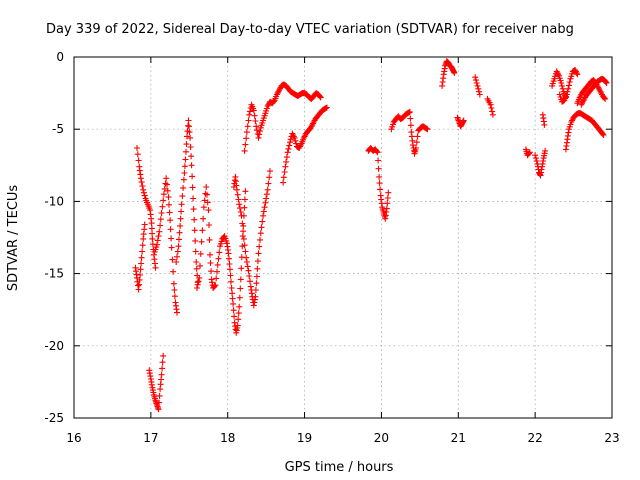 The height and width of the screenshot is (480, 640). I want to click on x-tick-label: 19, so click(304, 438).